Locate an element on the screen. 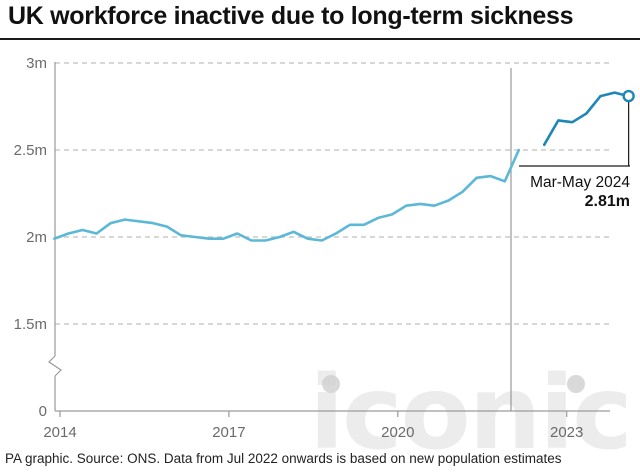 The width and height of the screenshot is (640, 474). y-tick-label: 2m is located at coordinates (36, 237).